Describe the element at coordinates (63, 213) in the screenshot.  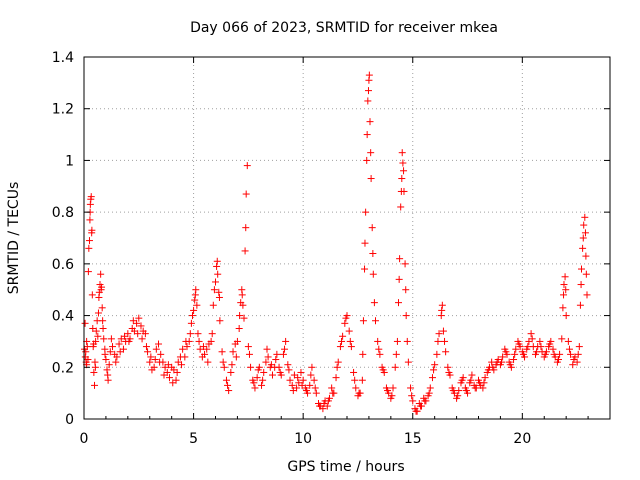
I see `y-tick-label: 0.8` at that location.